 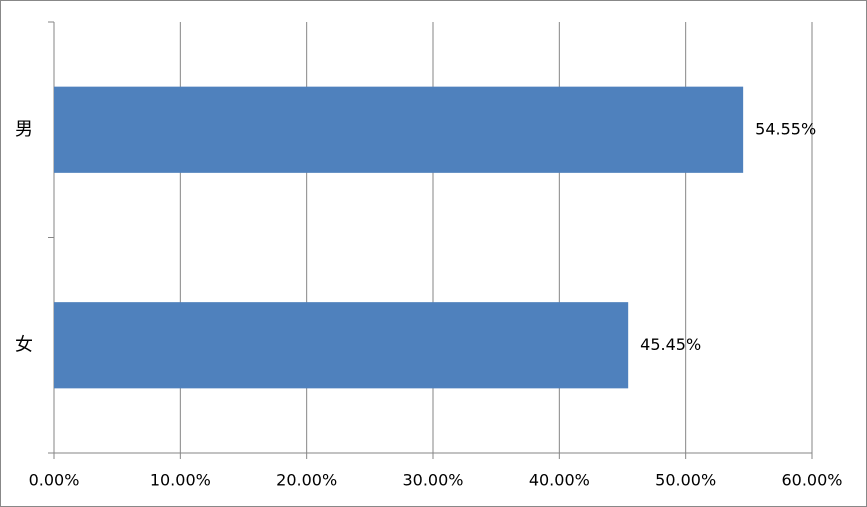 What do you see at coordinates (24, 344) in the screenshot?
I see `y-tick-label: 女` at bounding box center [24, 344].